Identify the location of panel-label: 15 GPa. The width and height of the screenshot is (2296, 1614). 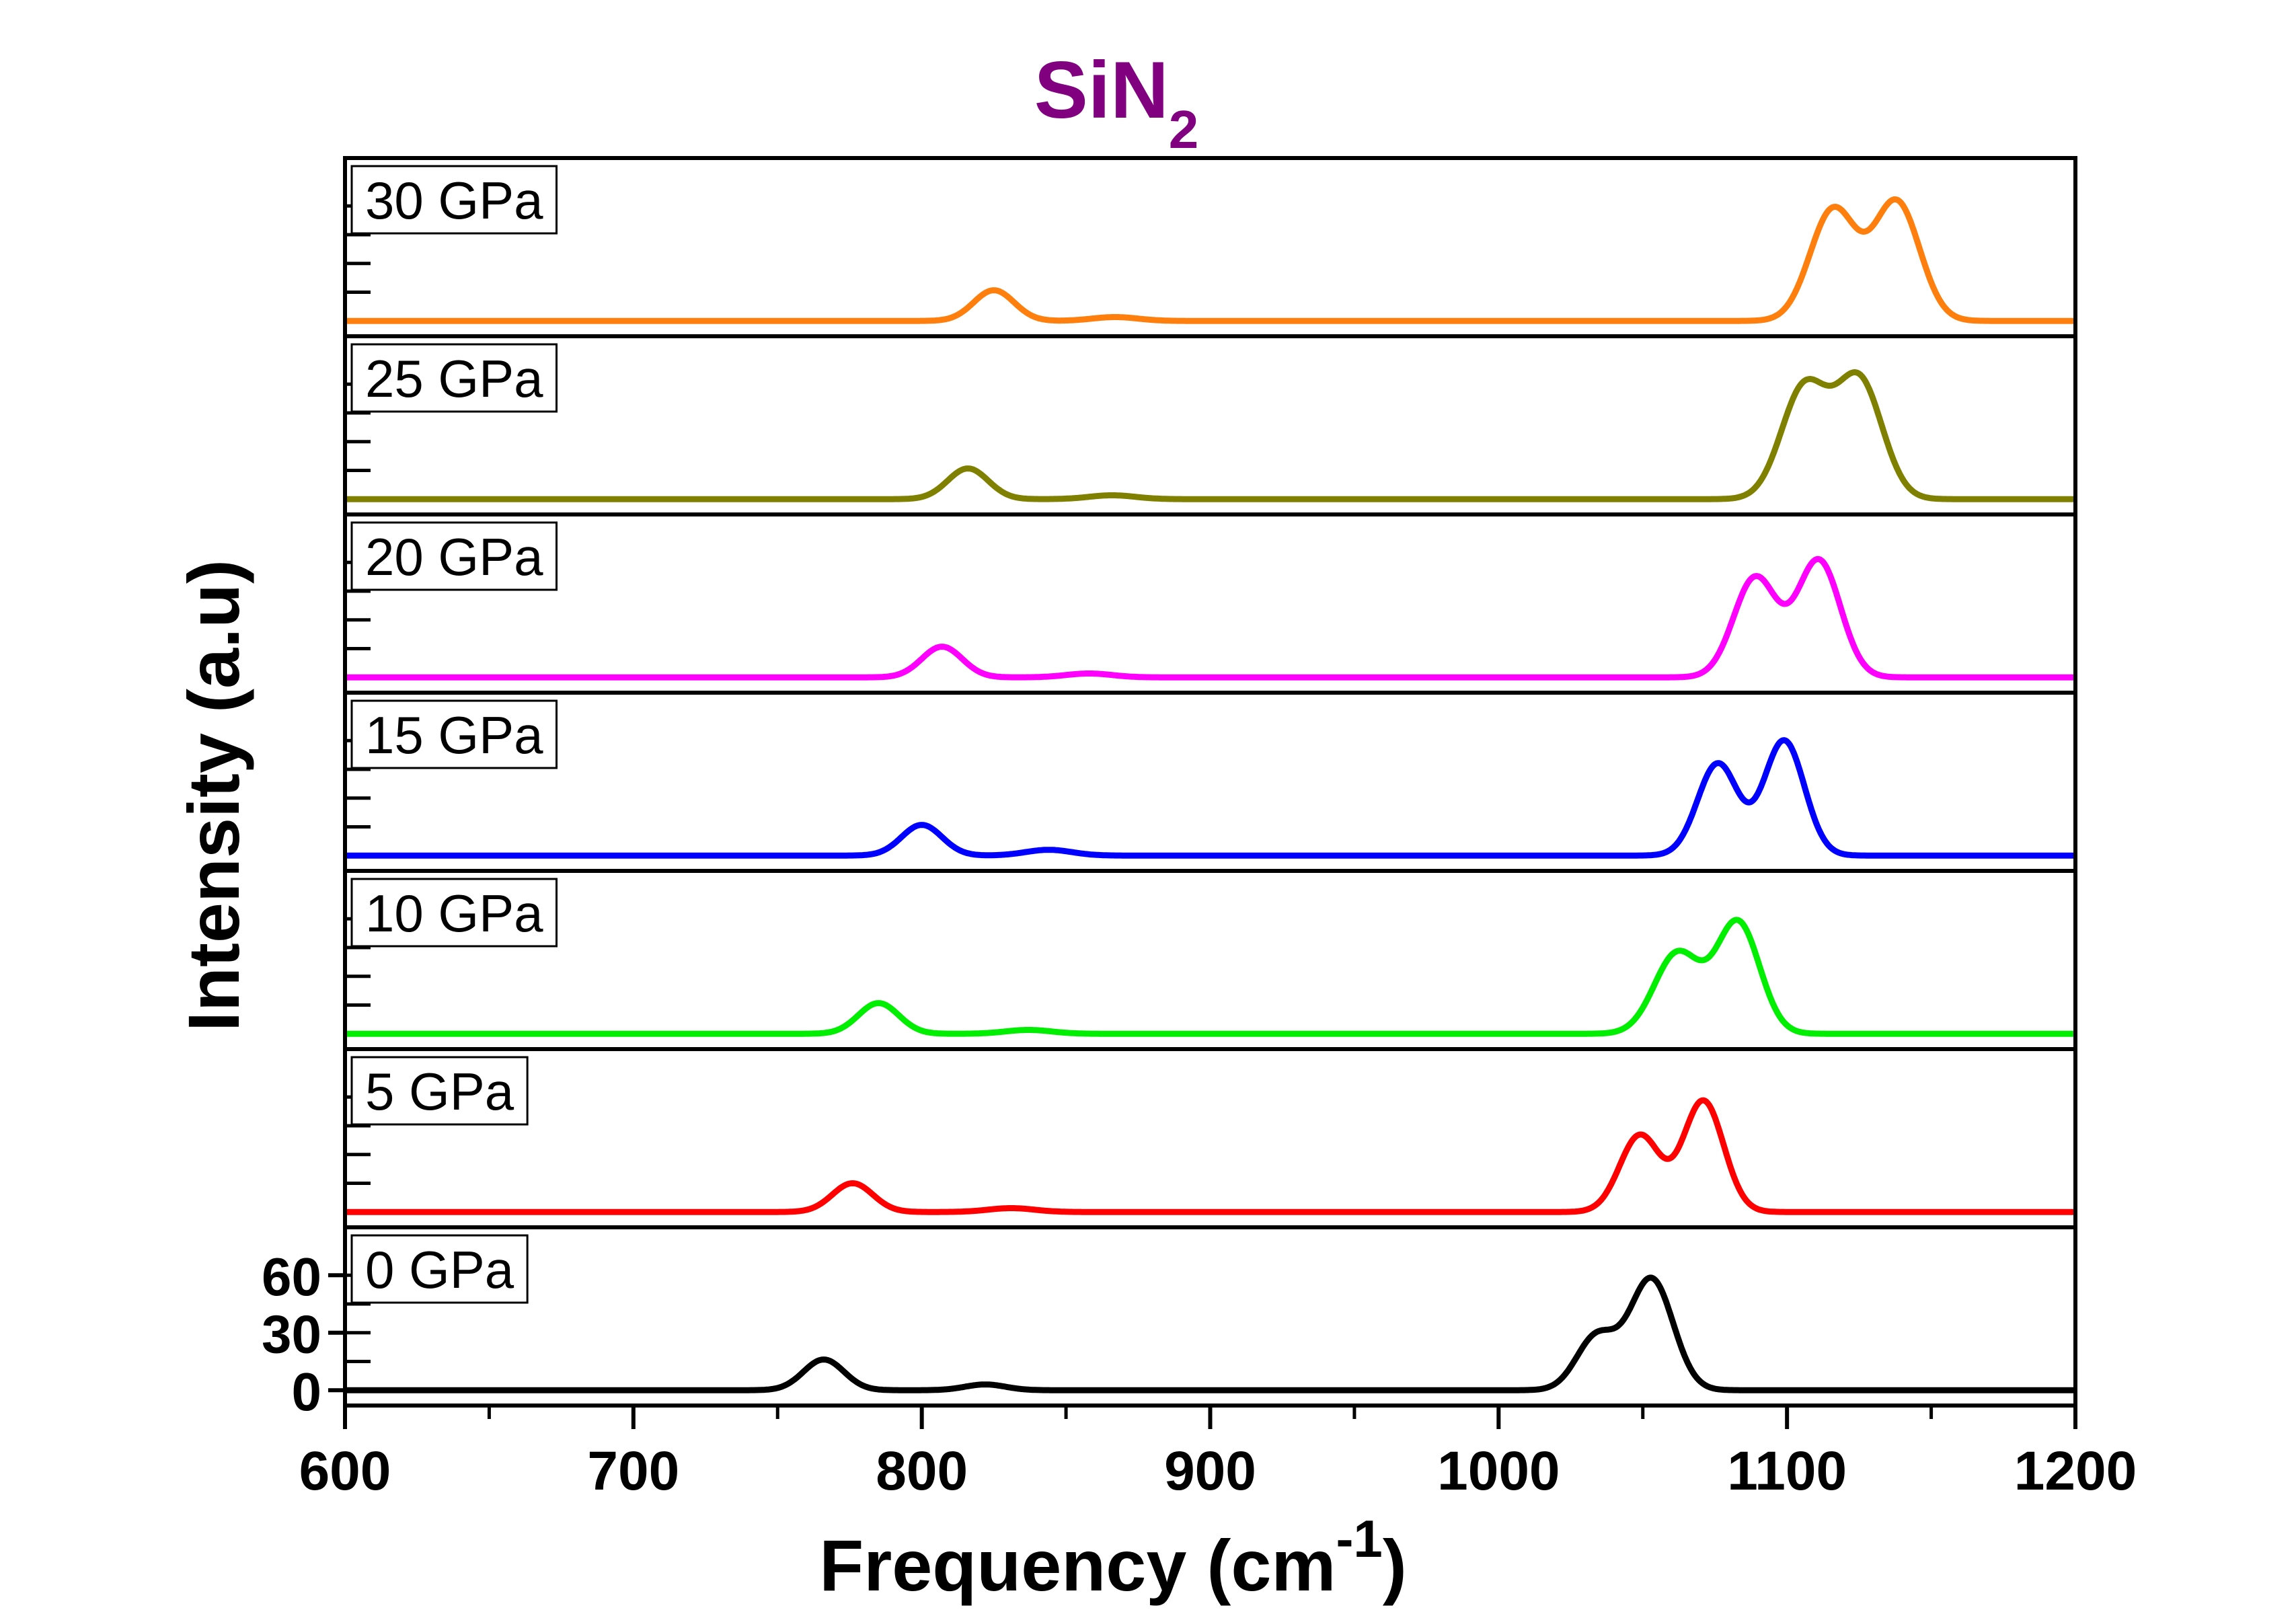
(454, 735).